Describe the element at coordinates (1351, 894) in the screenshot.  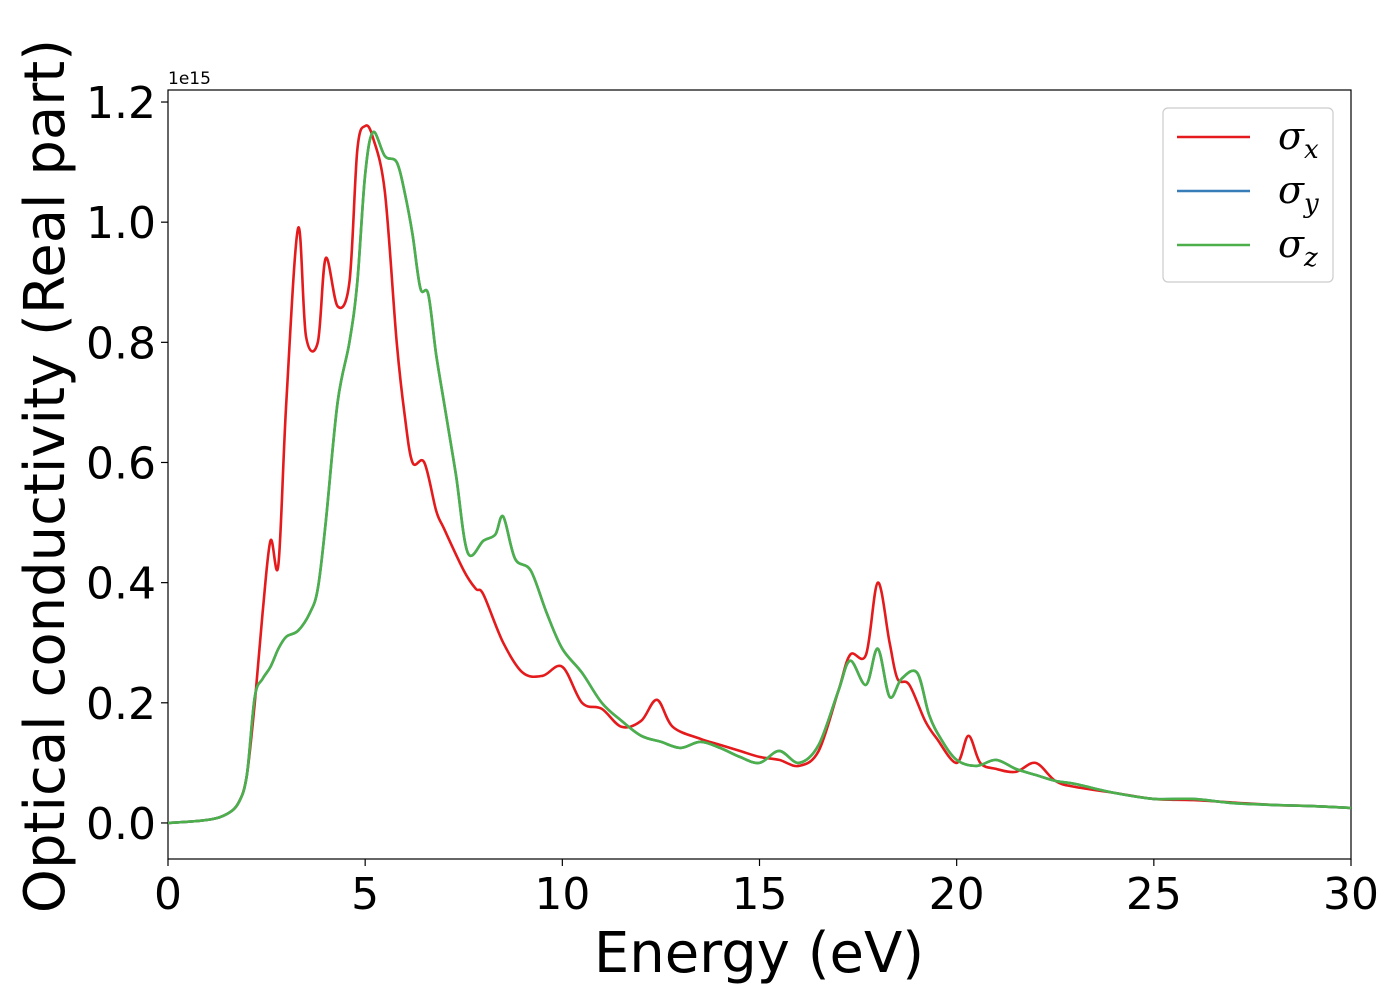
I see `x-tick-label: 30` at that location.